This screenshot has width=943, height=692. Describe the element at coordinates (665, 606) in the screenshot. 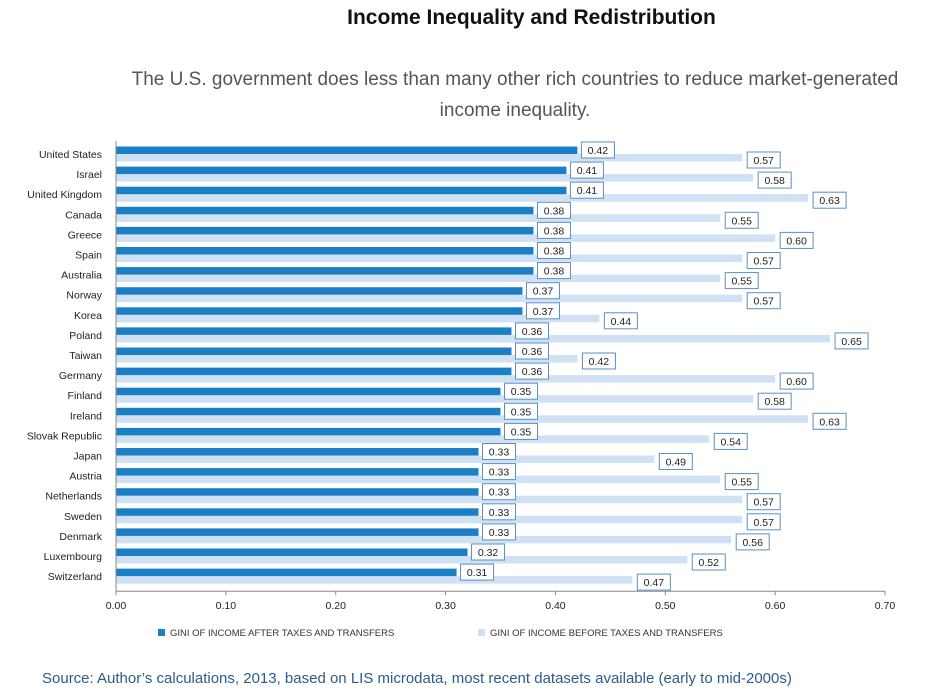

I see `x-tick-label: 0.50` at that location.